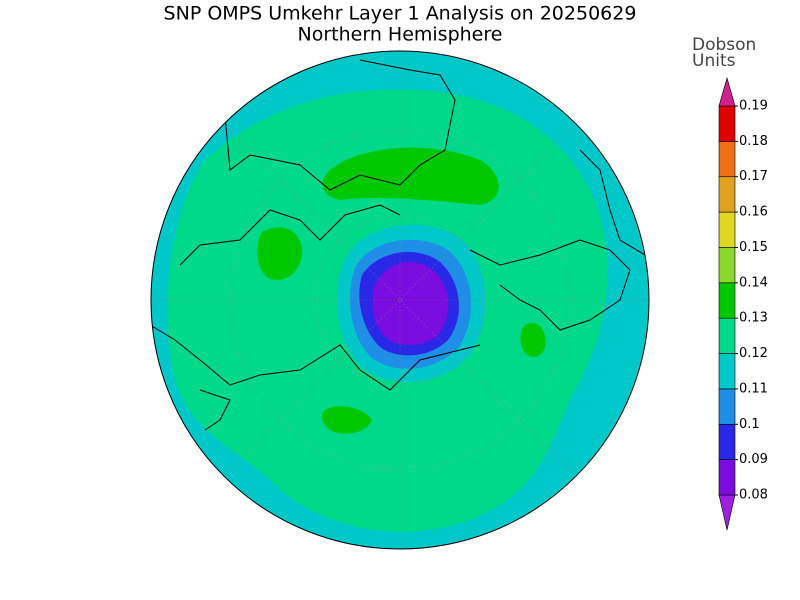 Image resolution: width=800 pixels, height=600 pixels. What do you see at coordinates (727, 512) in the screenshot?
I see `colorbar-extend-low` at bounding box center [727, 512].